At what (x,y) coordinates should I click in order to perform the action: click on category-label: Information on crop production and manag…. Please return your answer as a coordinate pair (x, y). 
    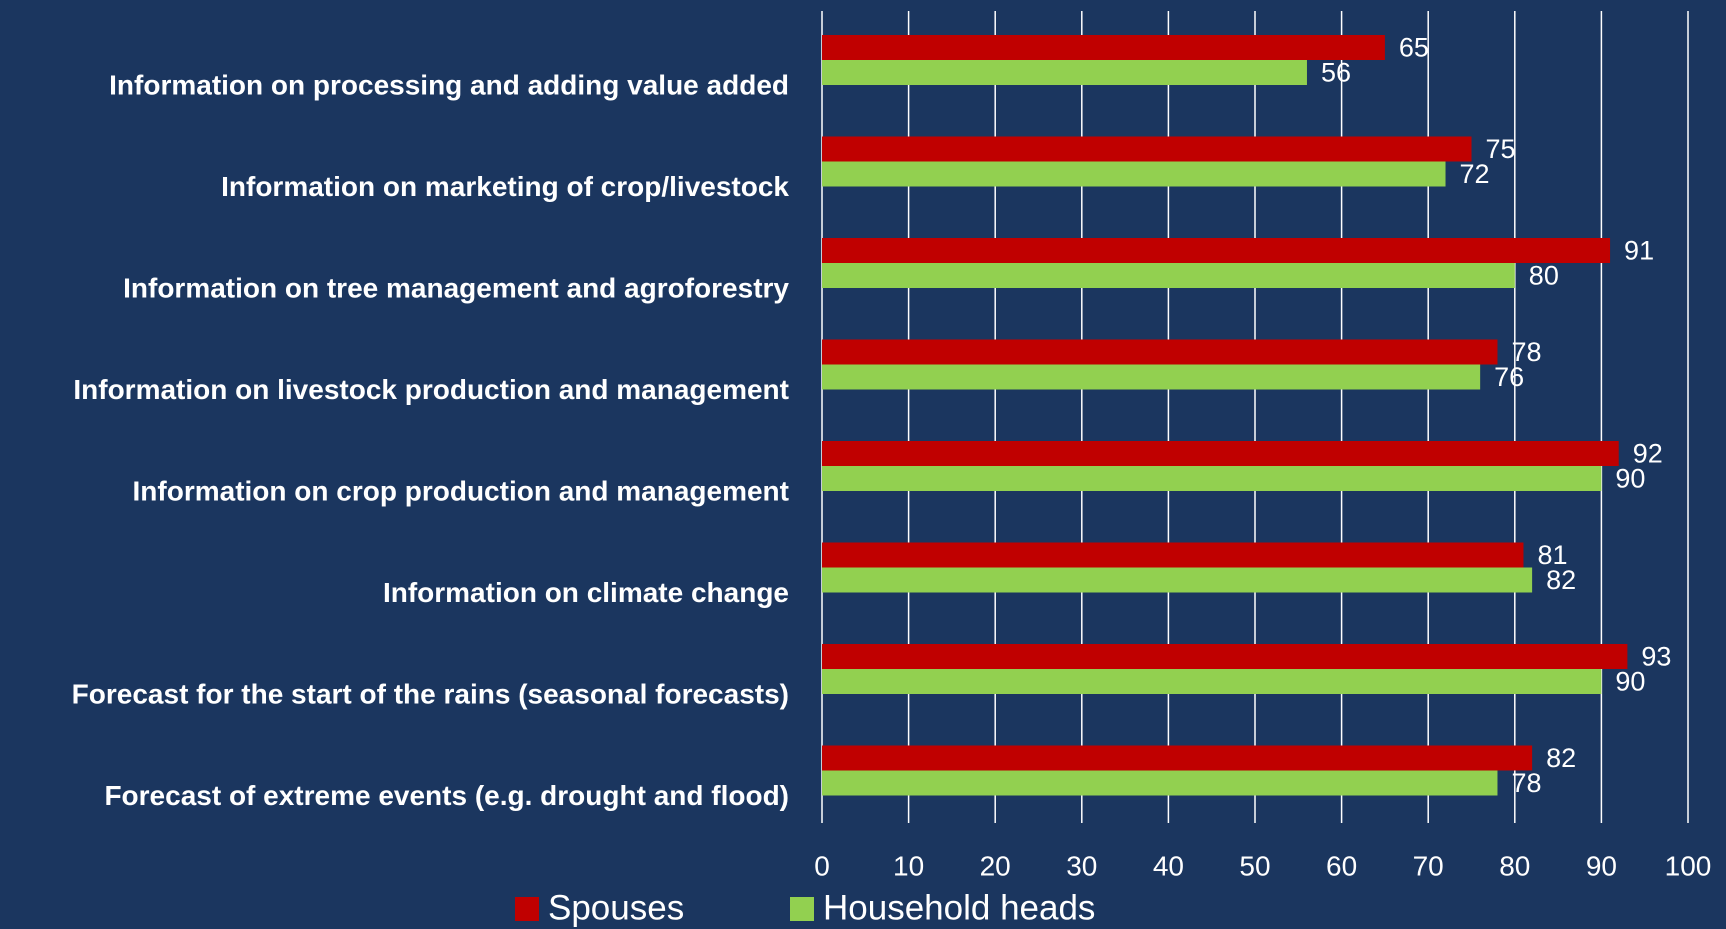
    Looking at the image, I should click on (461, 490).